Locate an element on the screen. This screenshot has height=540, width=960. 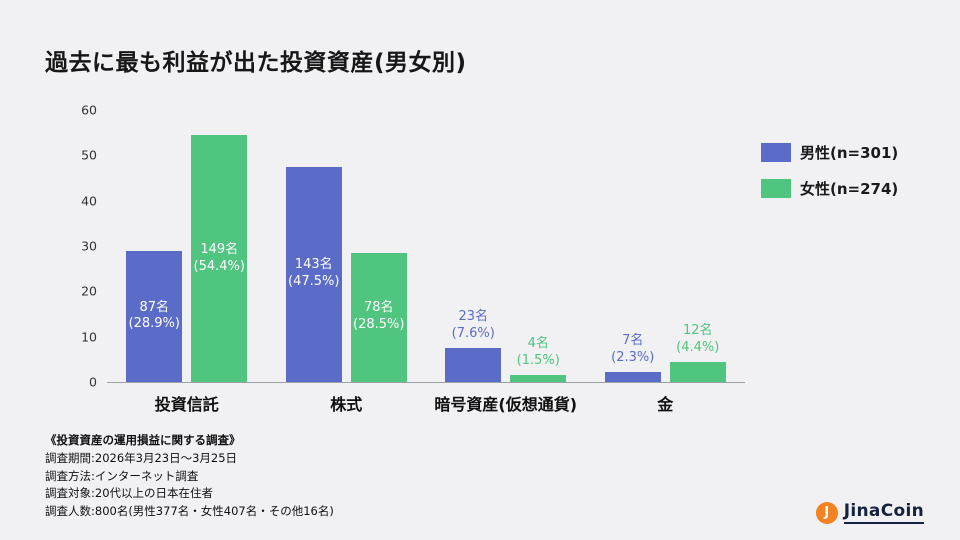
legend-item-female: 女性(n=274) is located at coordinates (829, 188).